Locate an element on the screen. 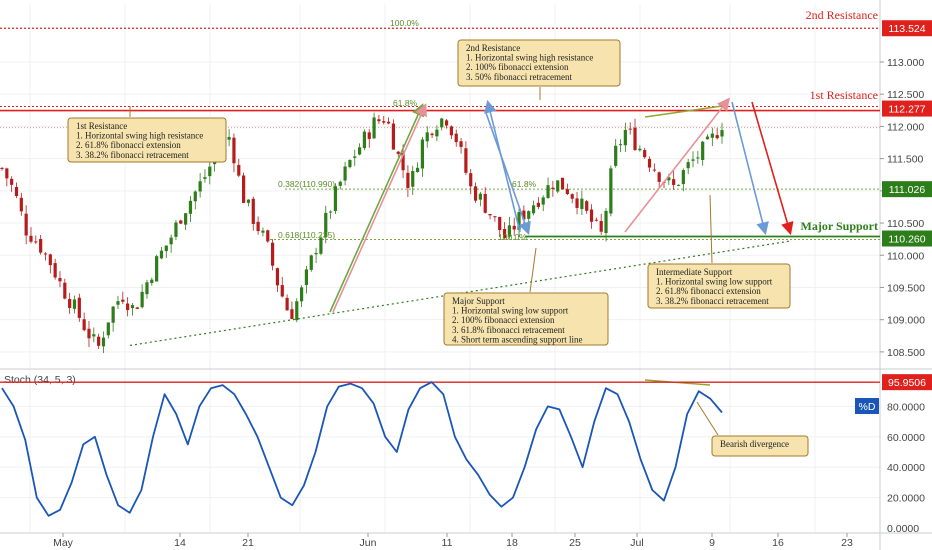 This screenshot has width=932, height=550. price-tick-label: 109.500 is located at coordinates (906, 288).